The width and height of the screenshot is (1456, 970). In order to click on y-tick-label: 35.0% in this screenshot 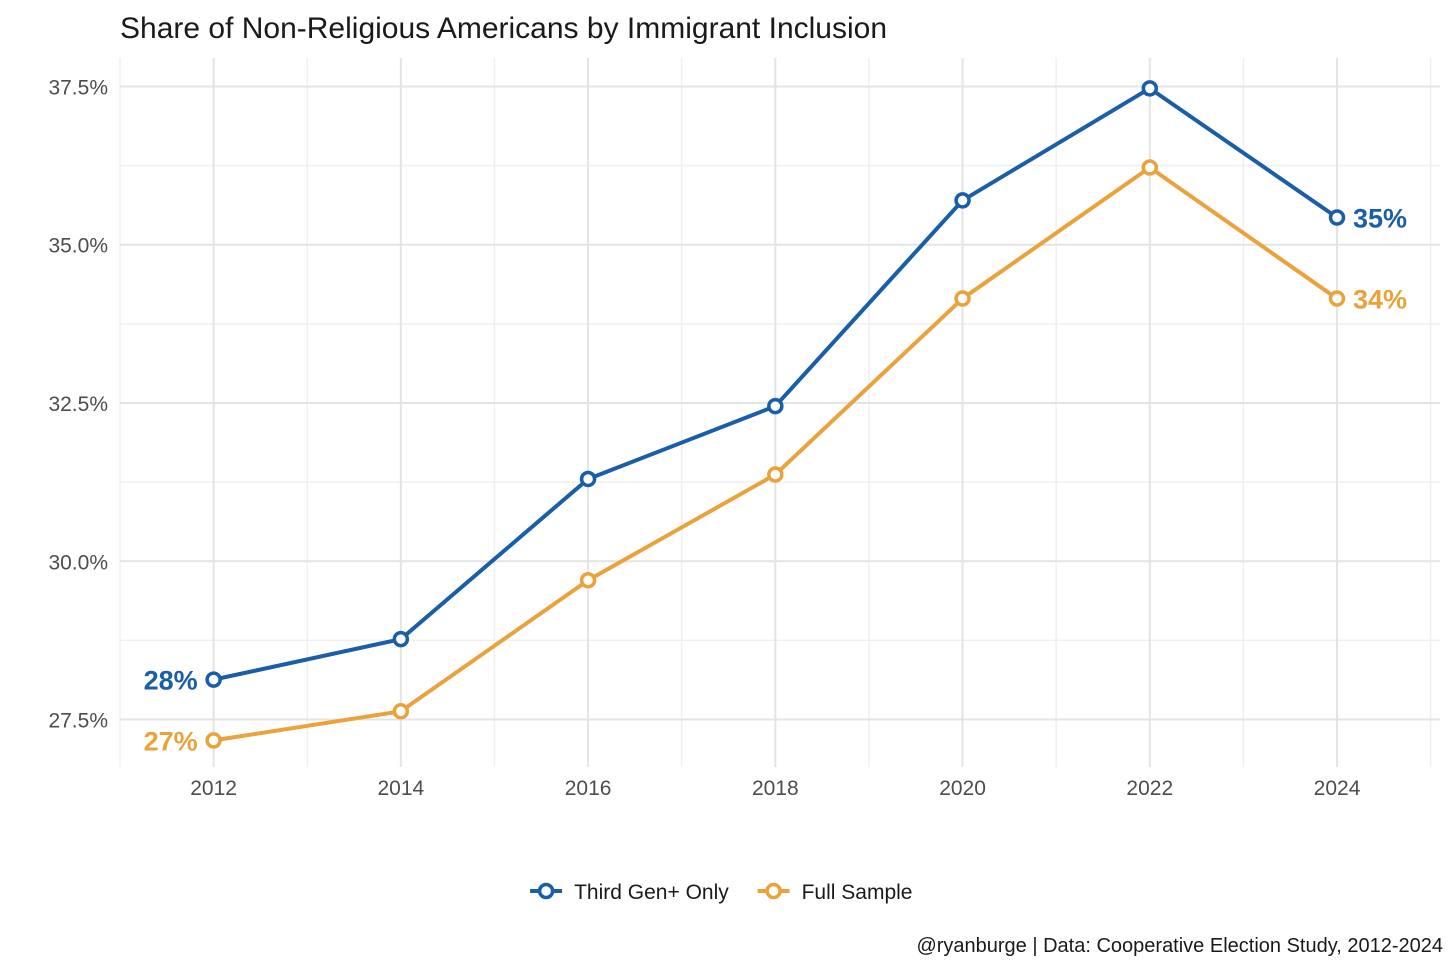, I will do `click(78, 246)`.